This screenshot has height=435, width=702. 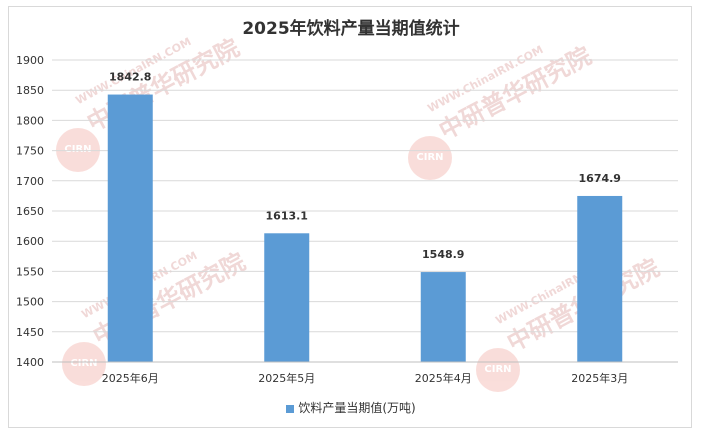 I want to click on legend-label: 饮料产量当期值(万吨), so click(x=357, y=408).